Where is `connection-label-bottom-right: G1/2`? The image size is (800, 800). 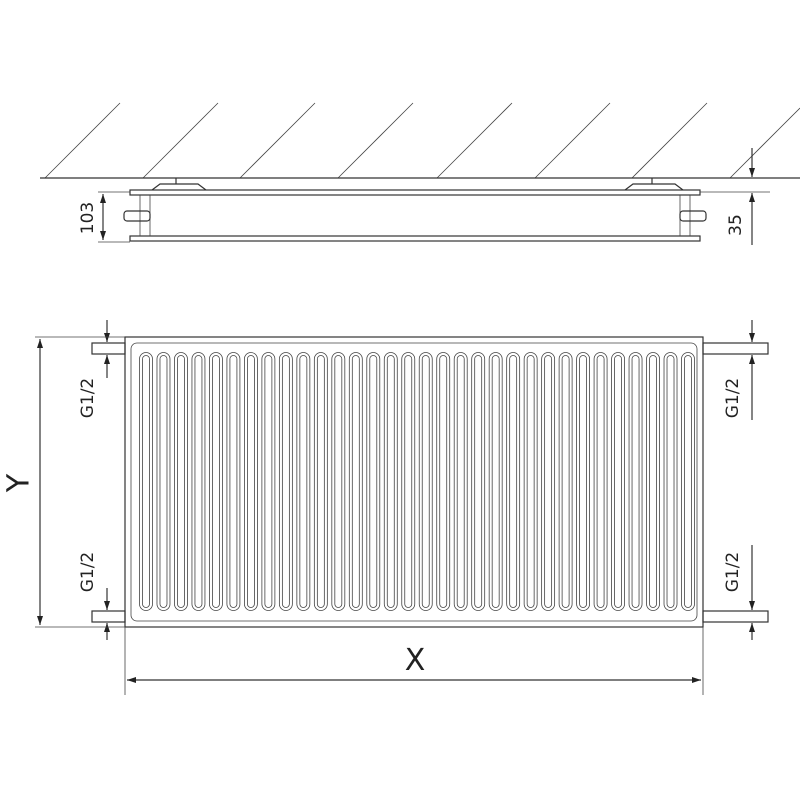 connection-label-bottom-right: G1/2 is located at coordinates (733, 572).